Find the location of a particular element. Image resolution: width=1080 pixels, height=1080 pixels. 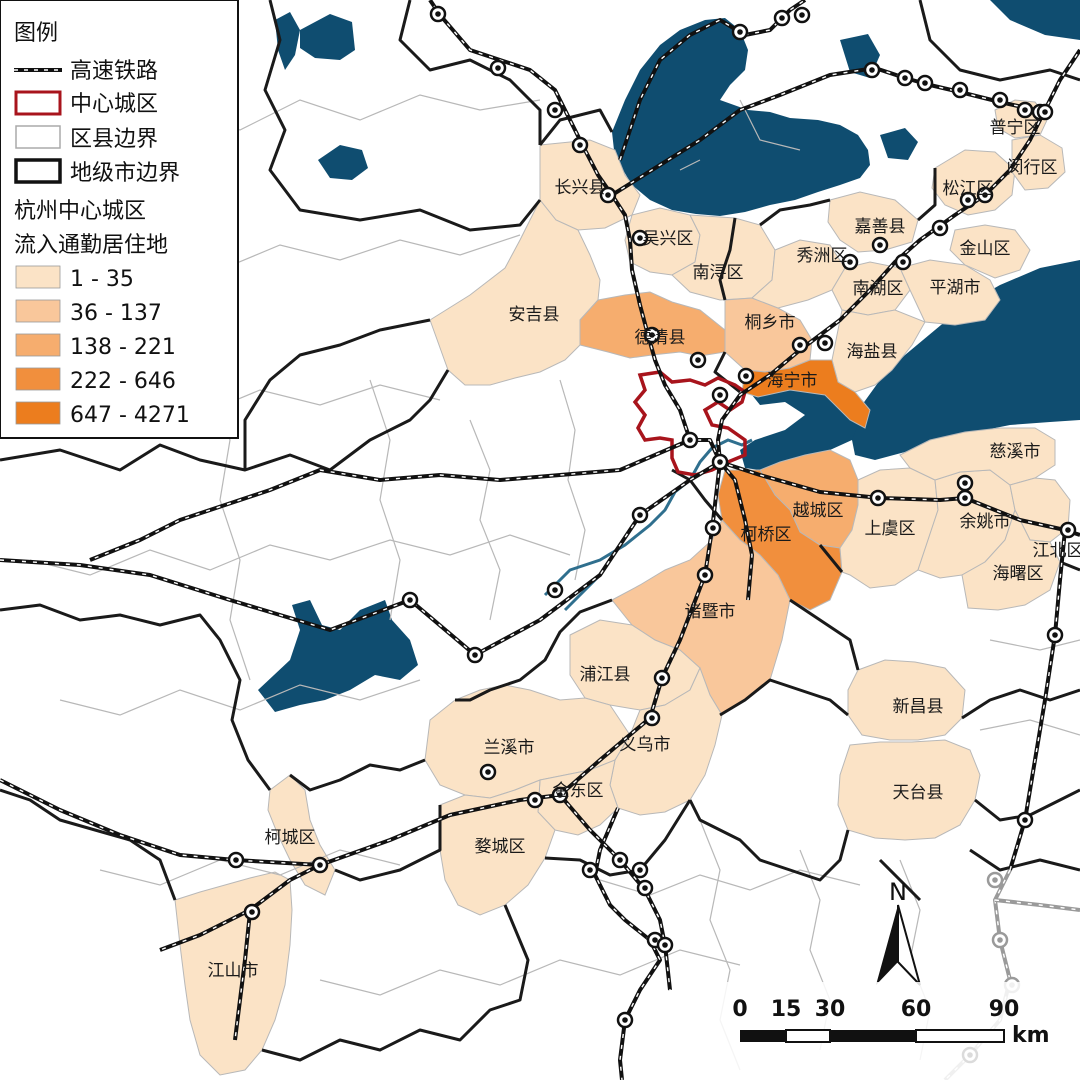

region-tiantai is located at coordinates (909, 790).